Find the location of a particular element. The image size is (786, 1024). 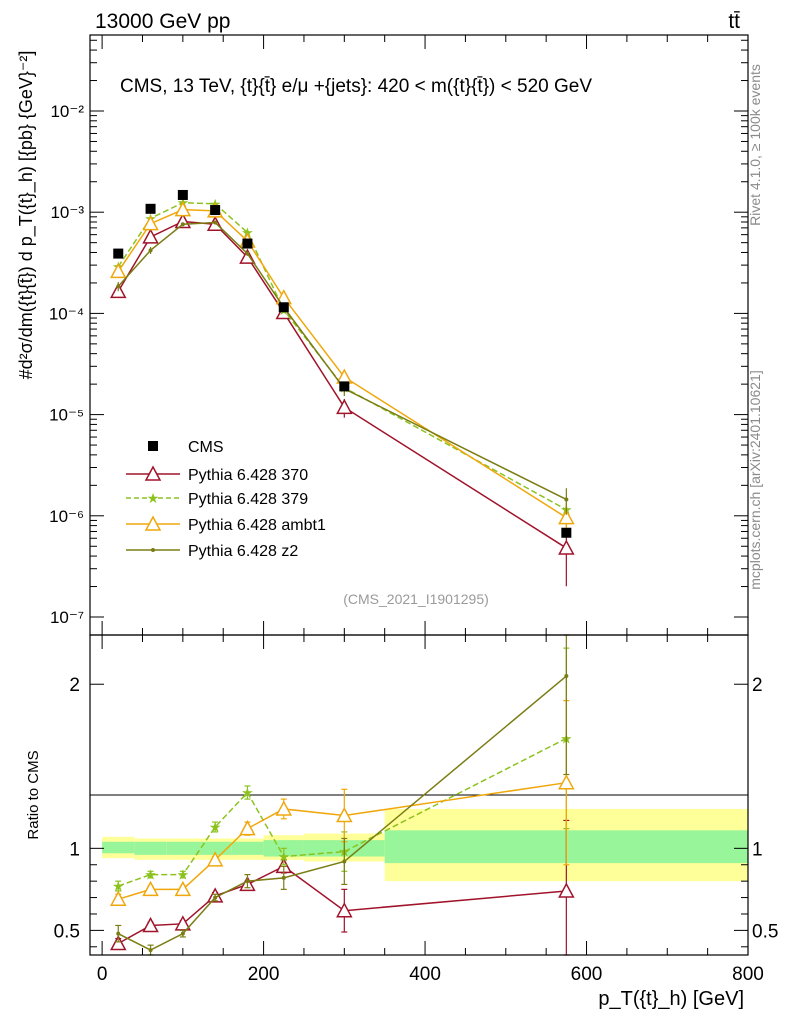

x-tick-label: 0 is located at coordinates (102, 974).